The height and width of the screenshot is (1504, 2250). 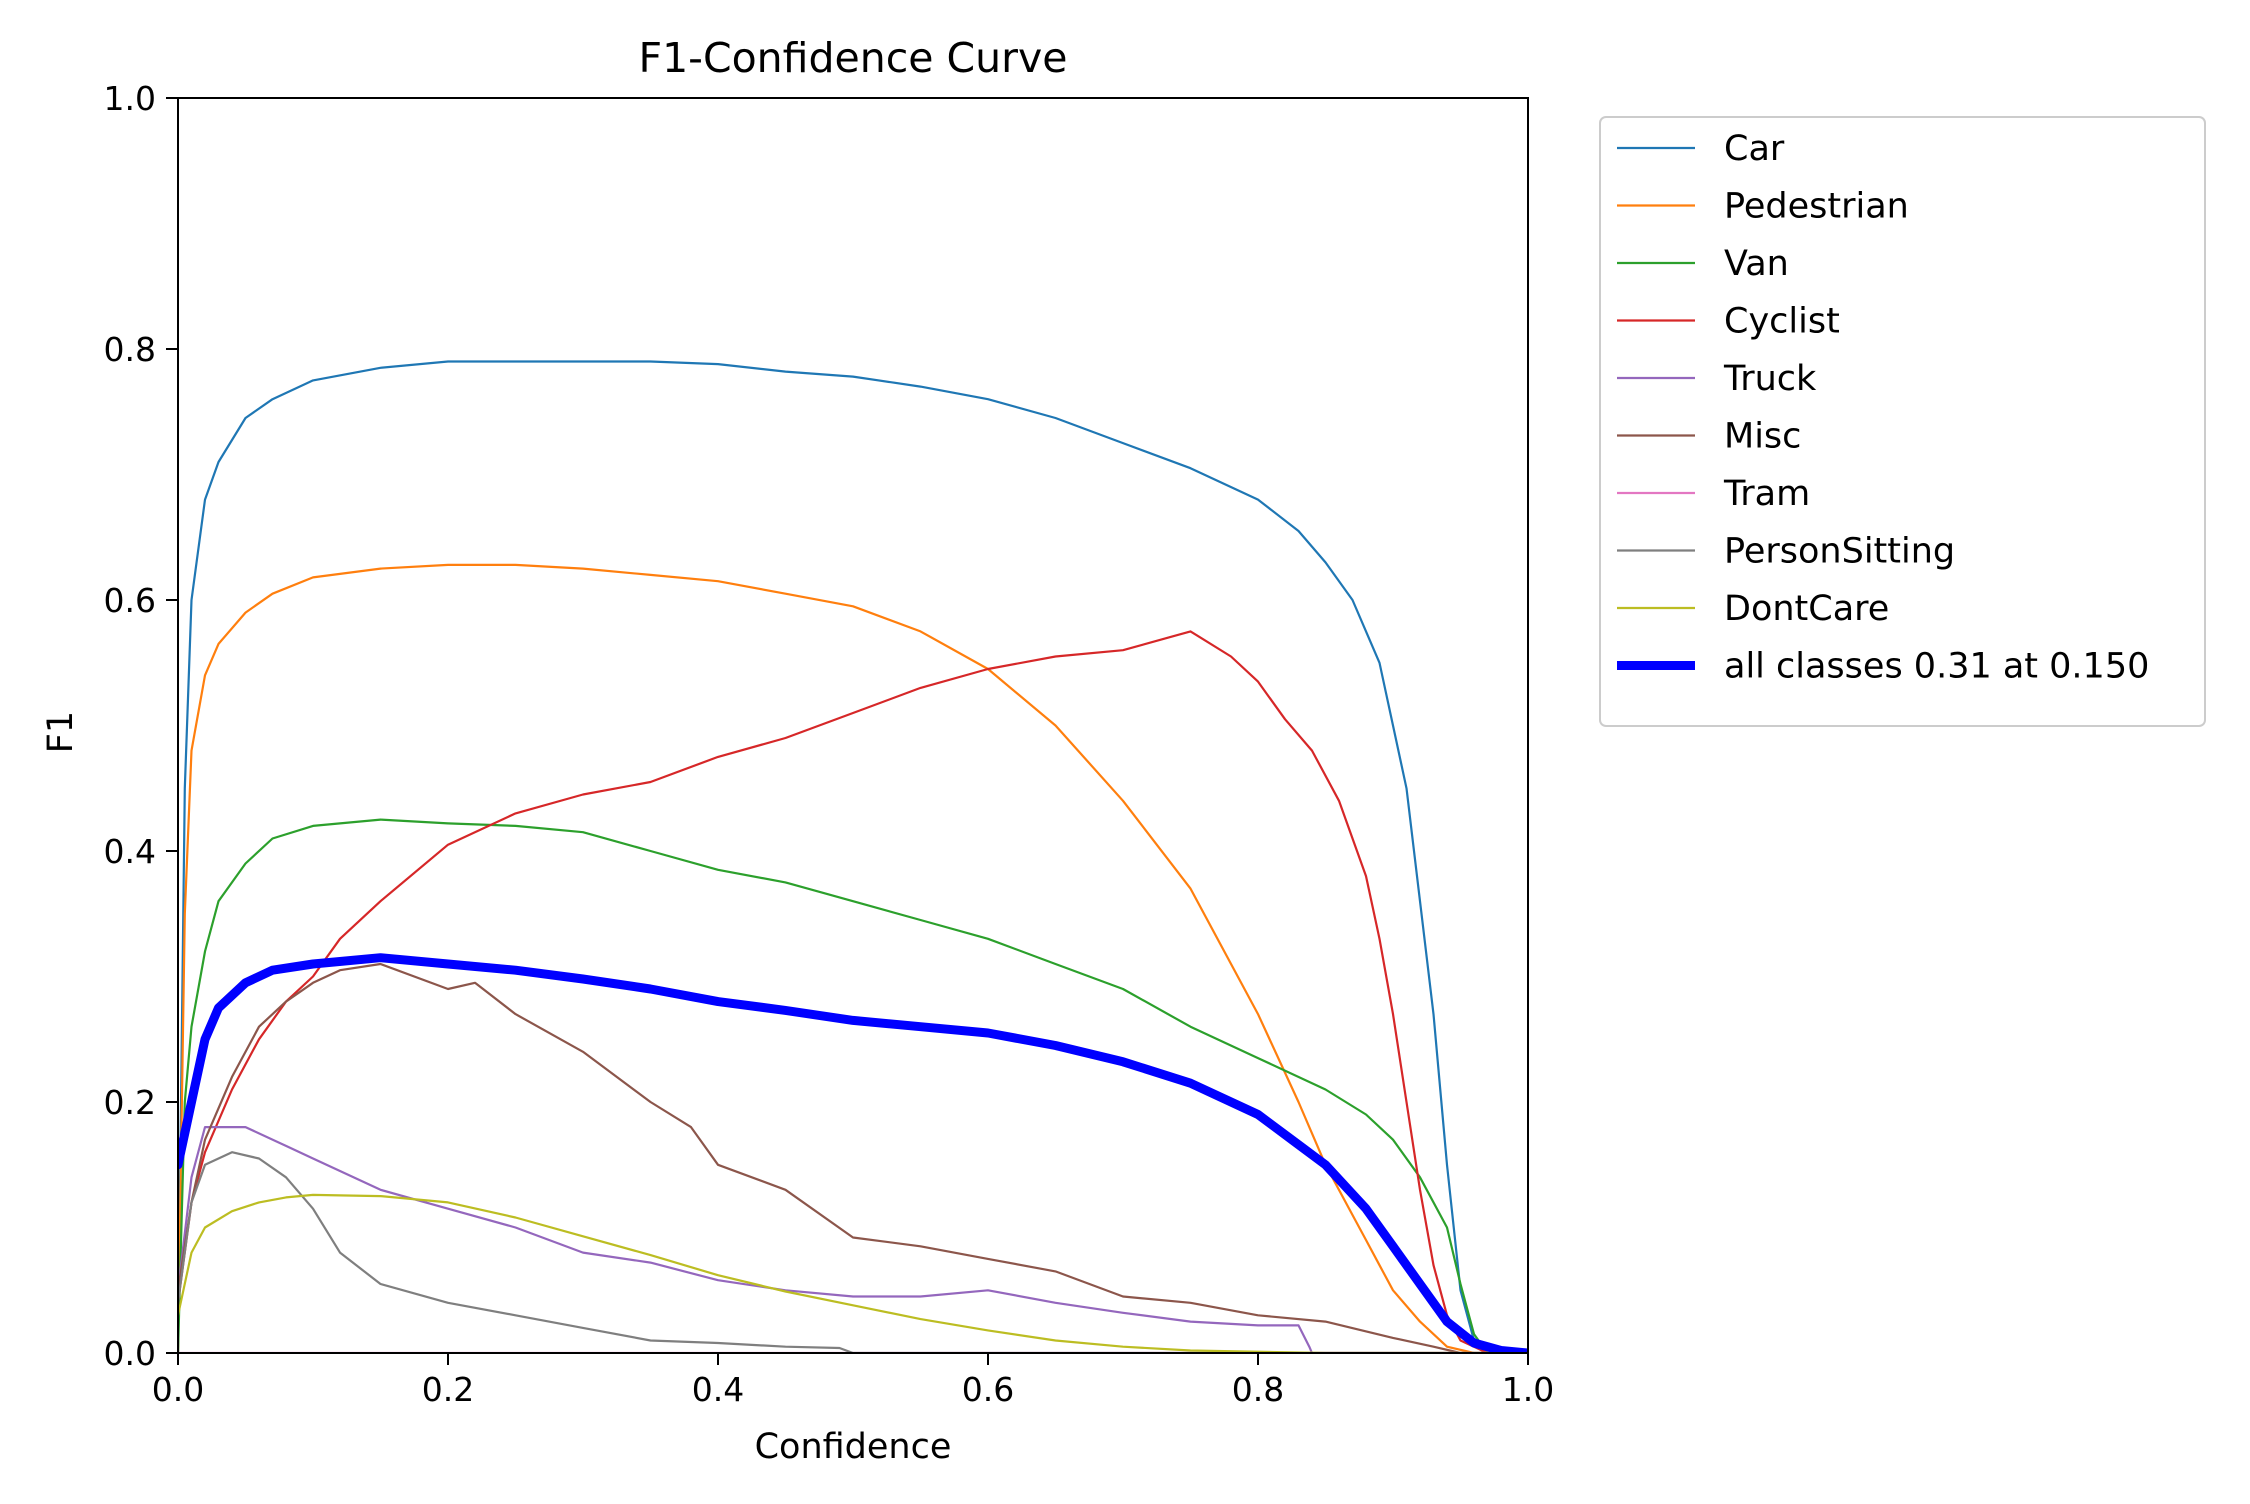 I want to click on chart-title: F1-Confidence Curve, so click(x=853, y=58).